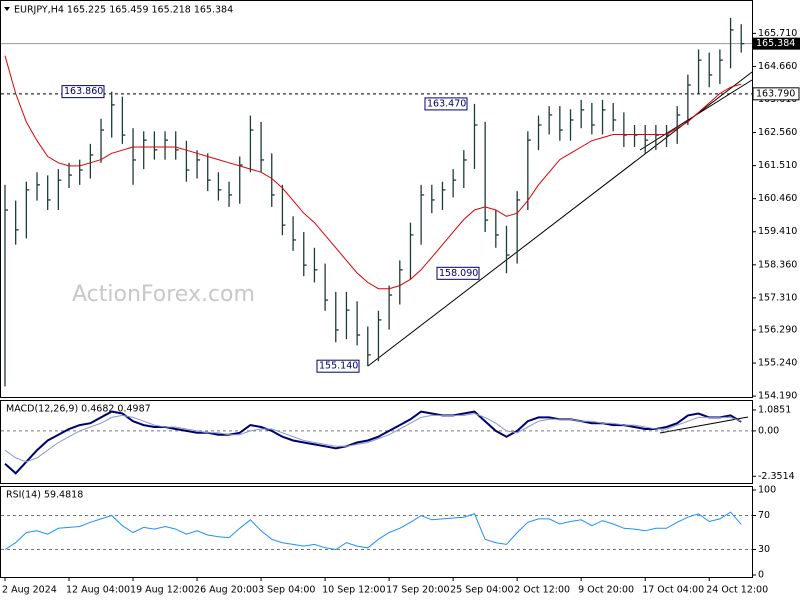  Describe the element at coordinates (226, 590) in the screenshot. I see `x-tick-label: 26 Aug 20:00` at that location.